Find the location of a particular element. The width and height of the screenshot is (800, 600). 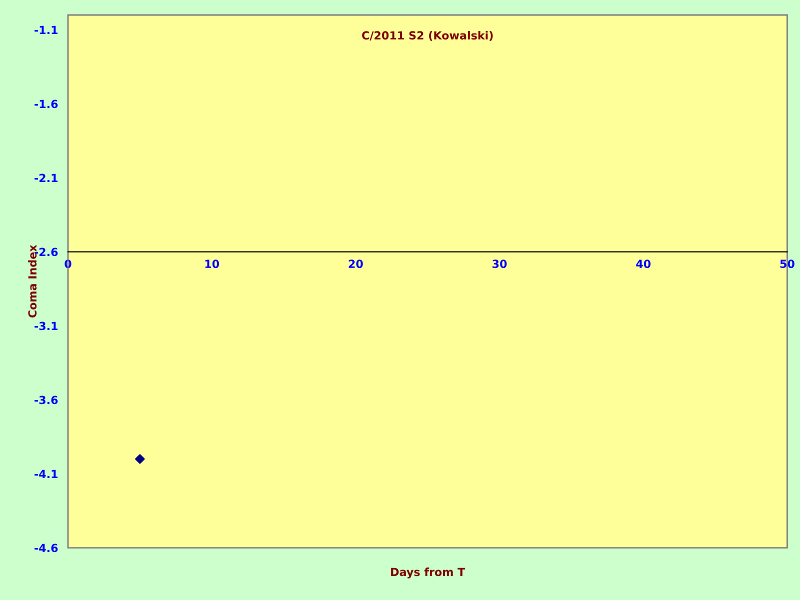

x-tick-label: 20 is located at coordinates (355, 264).